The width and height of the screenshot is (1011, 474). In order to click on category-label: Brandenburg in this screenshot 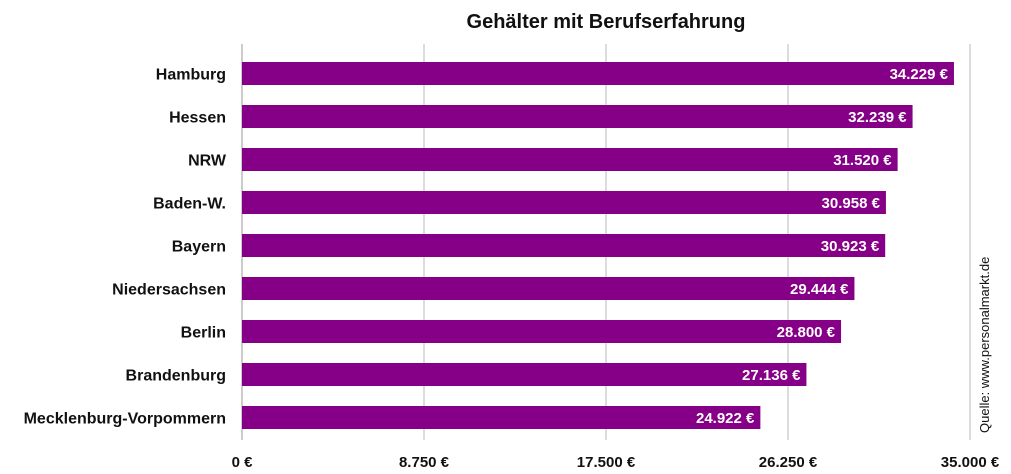, I will do `click(176, 376)`.